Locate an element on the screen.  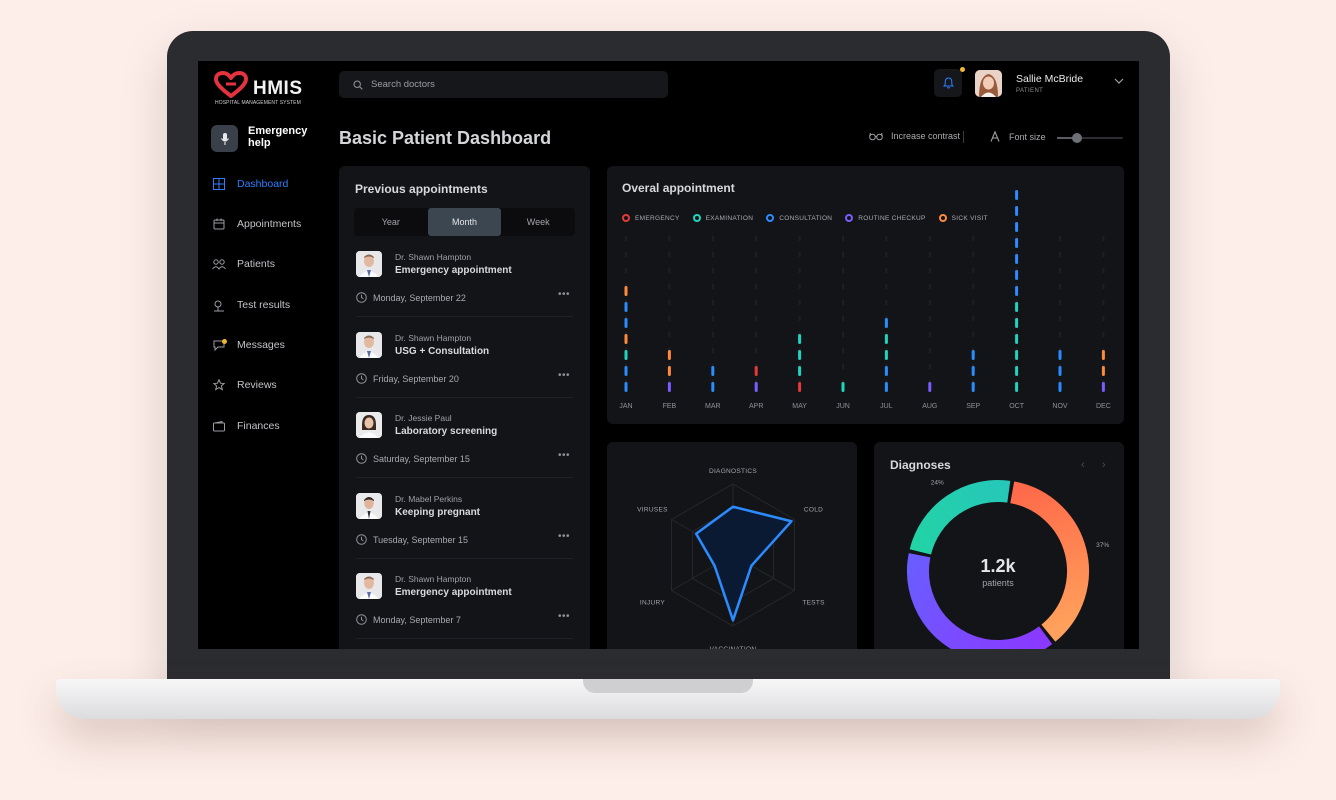
chevron-left-icon: ‹ is located at coordinates (1083, 465).